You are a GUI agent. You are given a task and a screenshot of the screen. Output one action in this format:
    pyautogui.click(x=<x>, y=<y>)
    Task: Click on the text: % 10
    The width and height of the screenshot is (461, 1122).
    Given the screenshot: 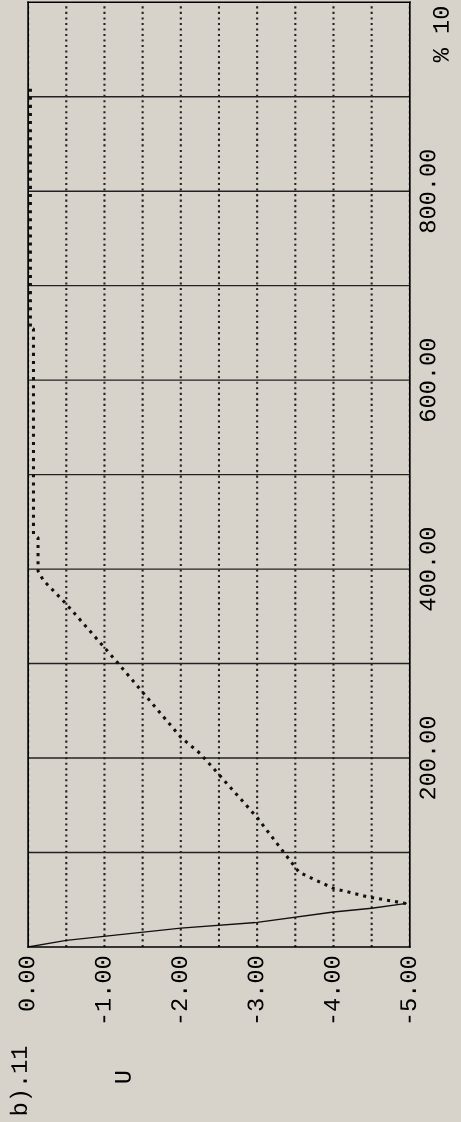 What is the action you would take?
    pyautogui.click(x=440, y=35)
    